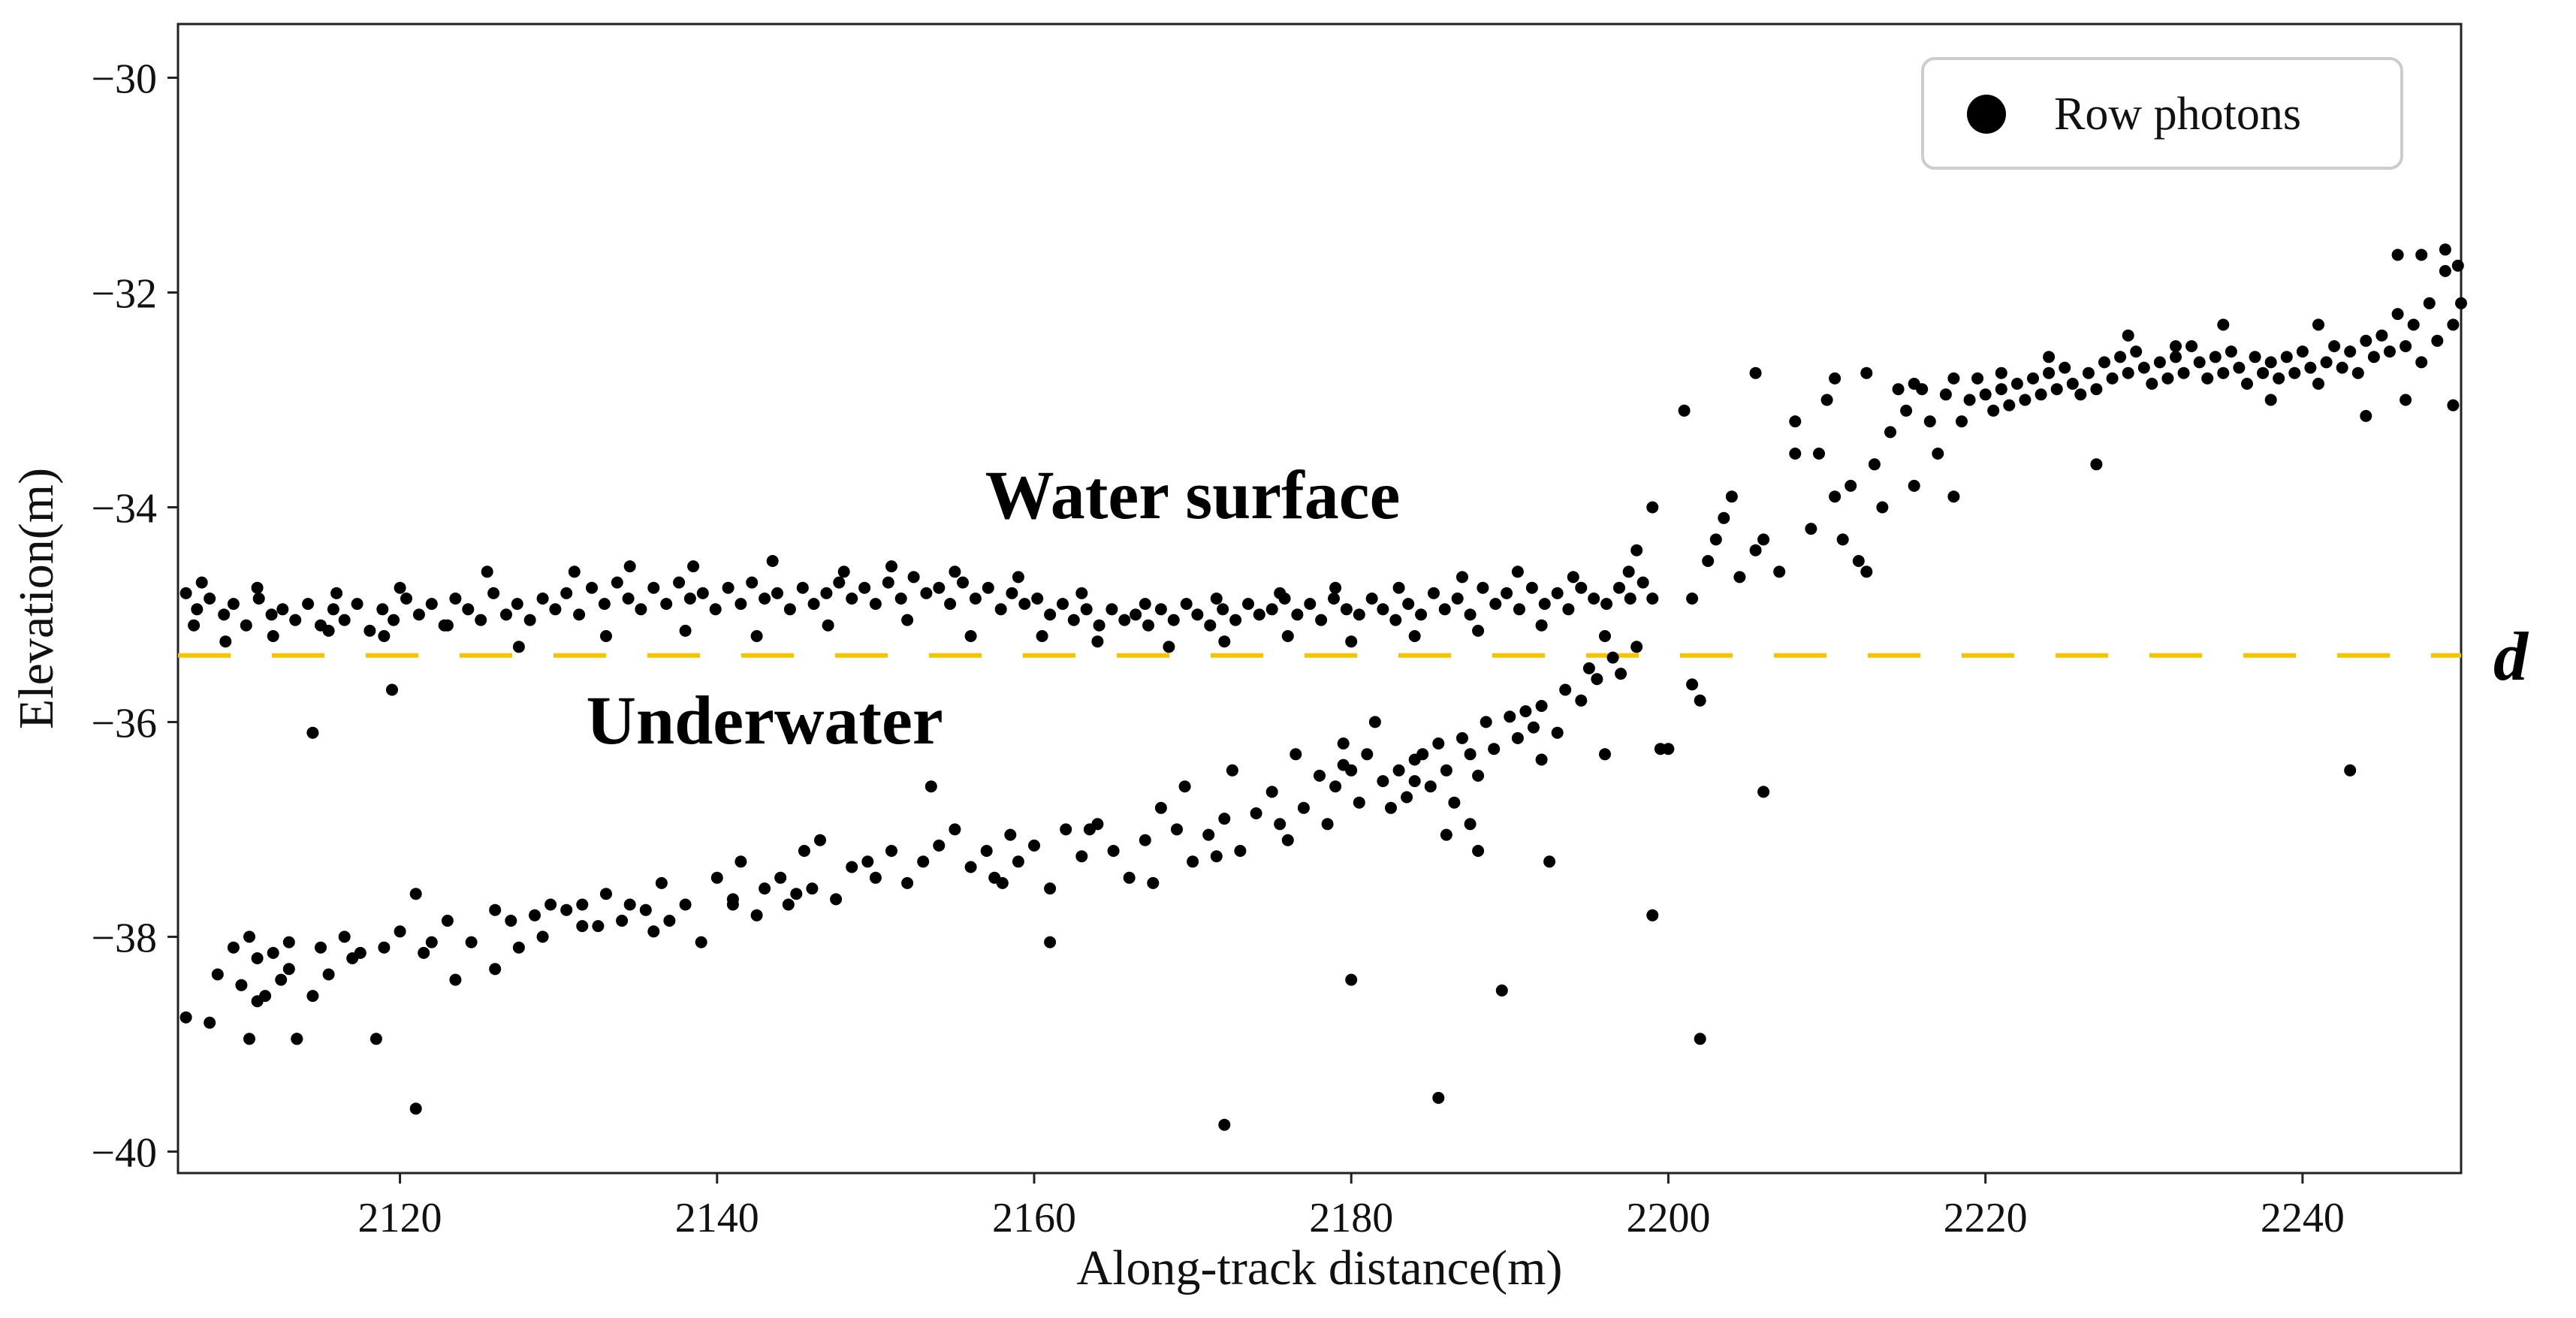 This screenshot has width=2576, height=1318. What do you see at coordinates (124, 508) in the screenshot?
I see `y-tick-label: −34` at bounding box center [124, 508].